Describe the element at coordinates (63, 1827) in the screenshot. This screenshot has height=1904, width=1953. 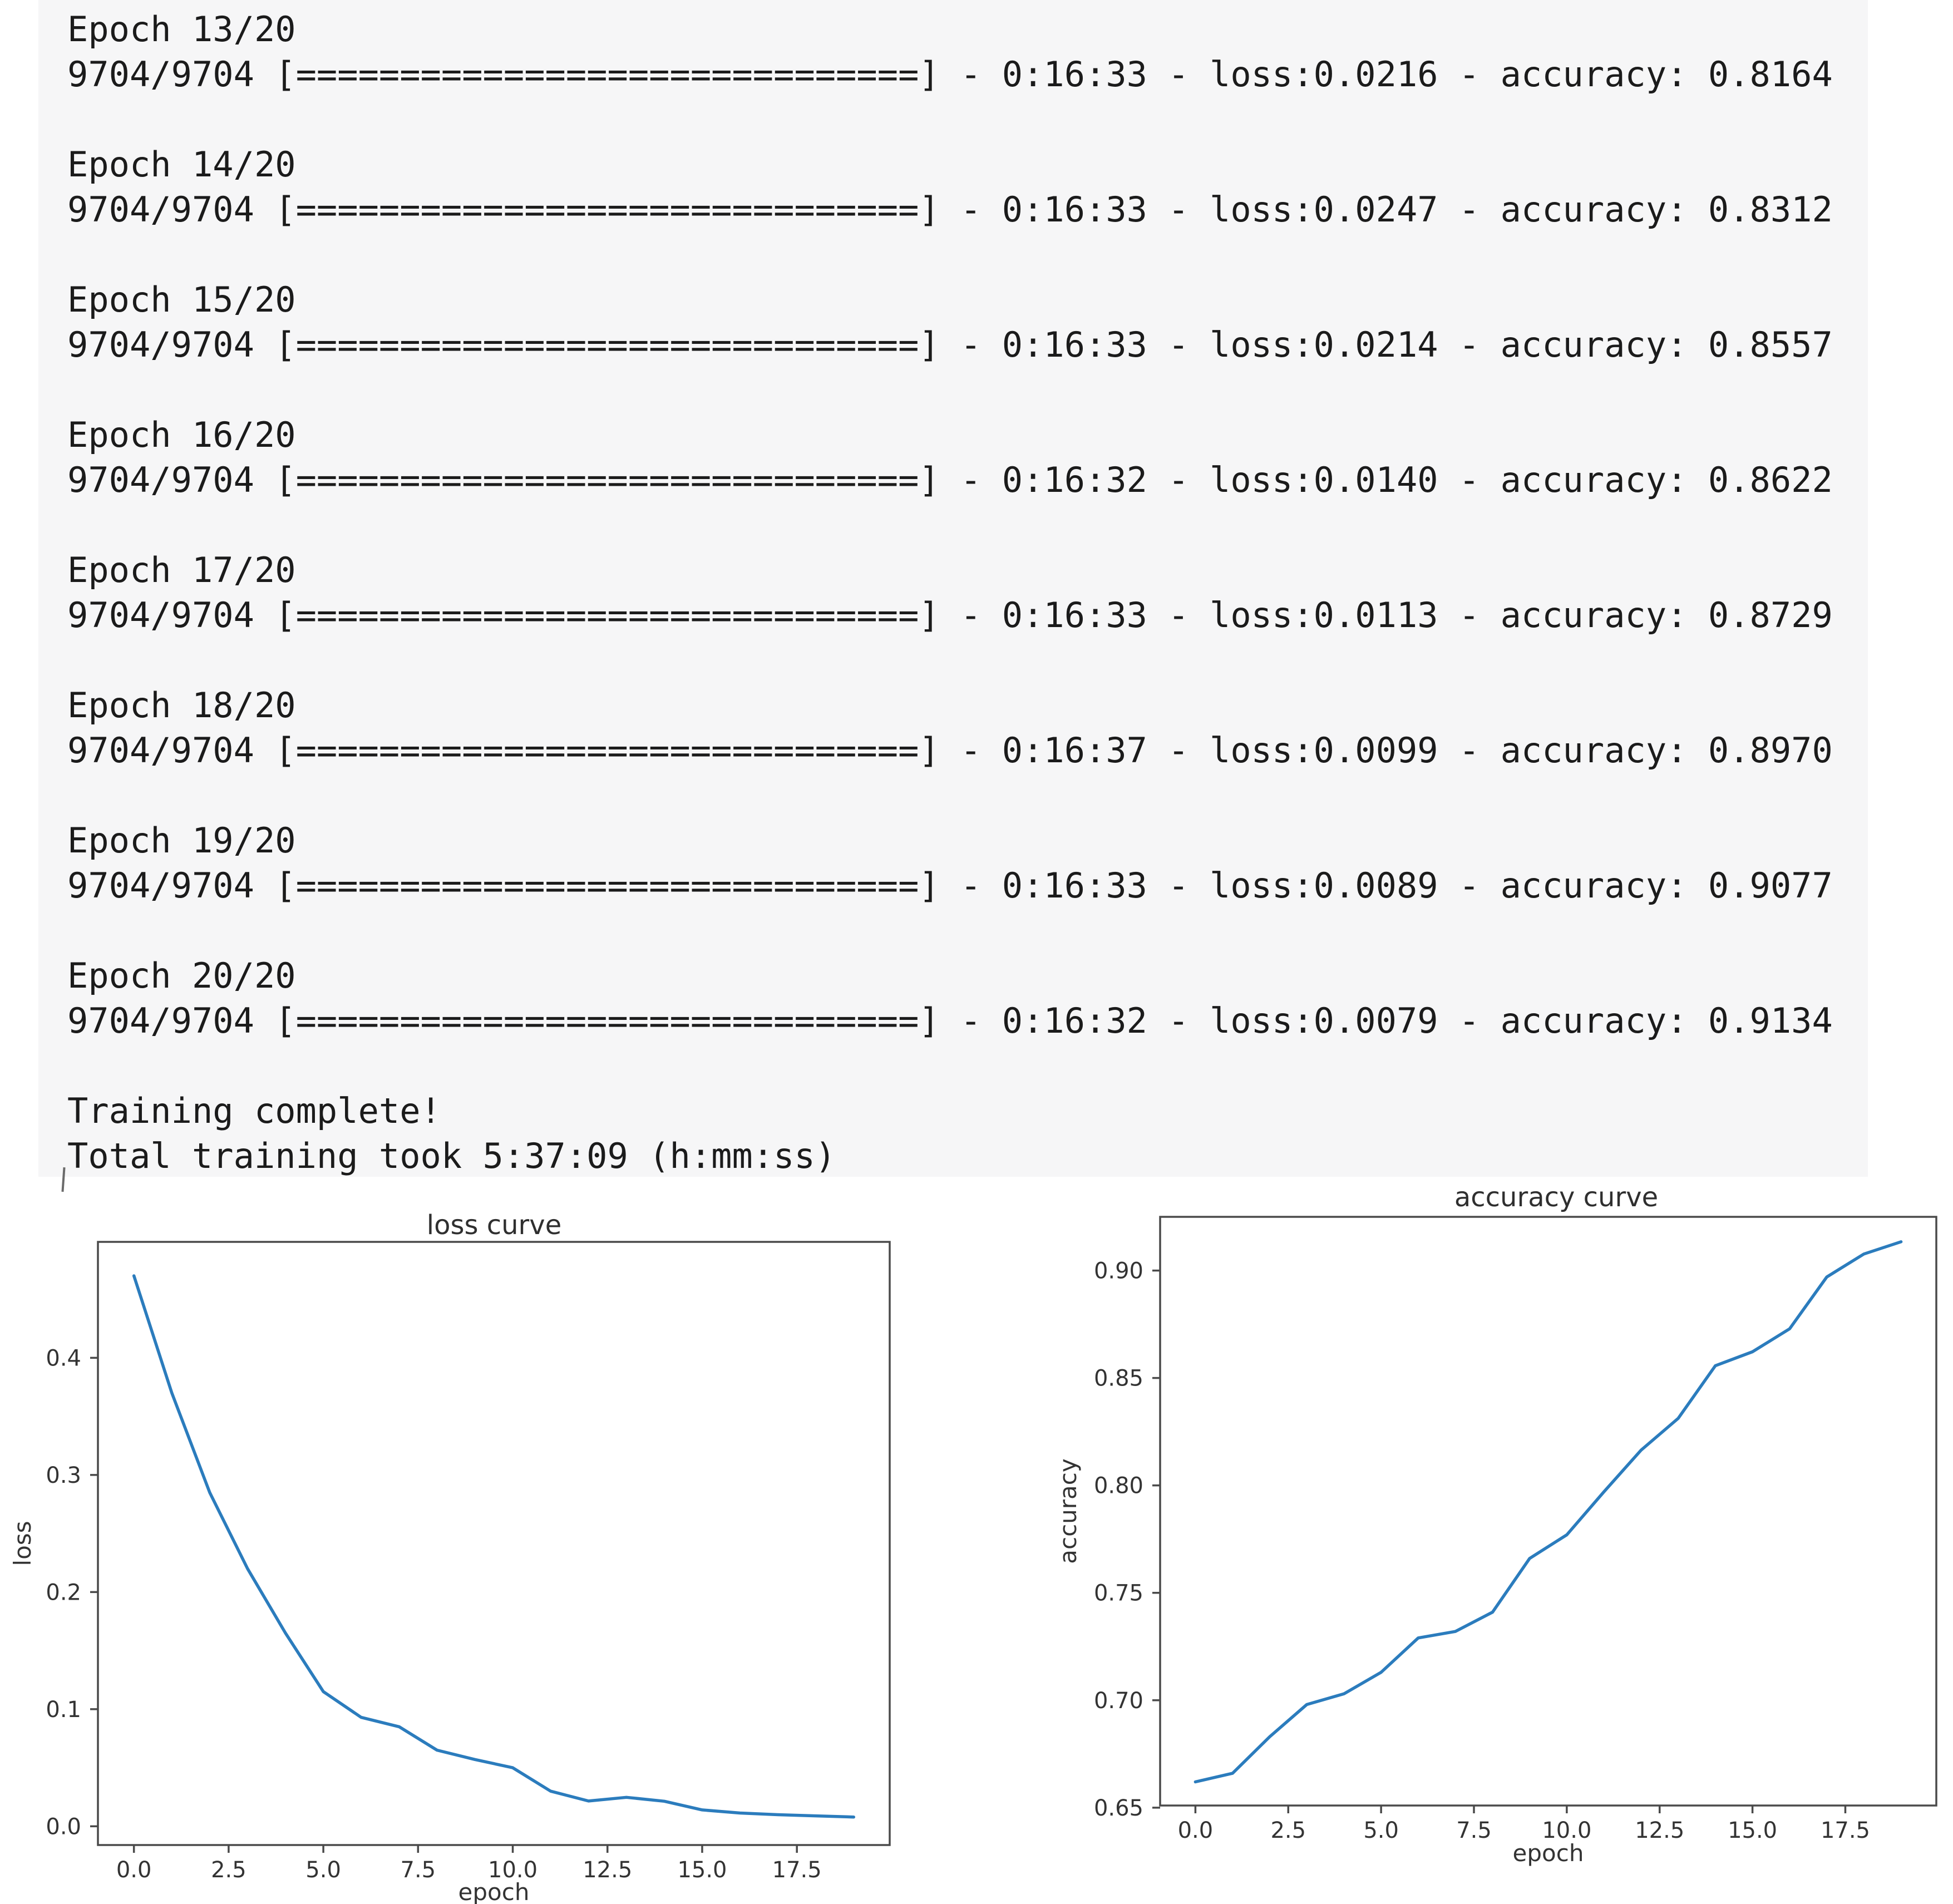
I see `y-tick-label: 0.0` at that location.